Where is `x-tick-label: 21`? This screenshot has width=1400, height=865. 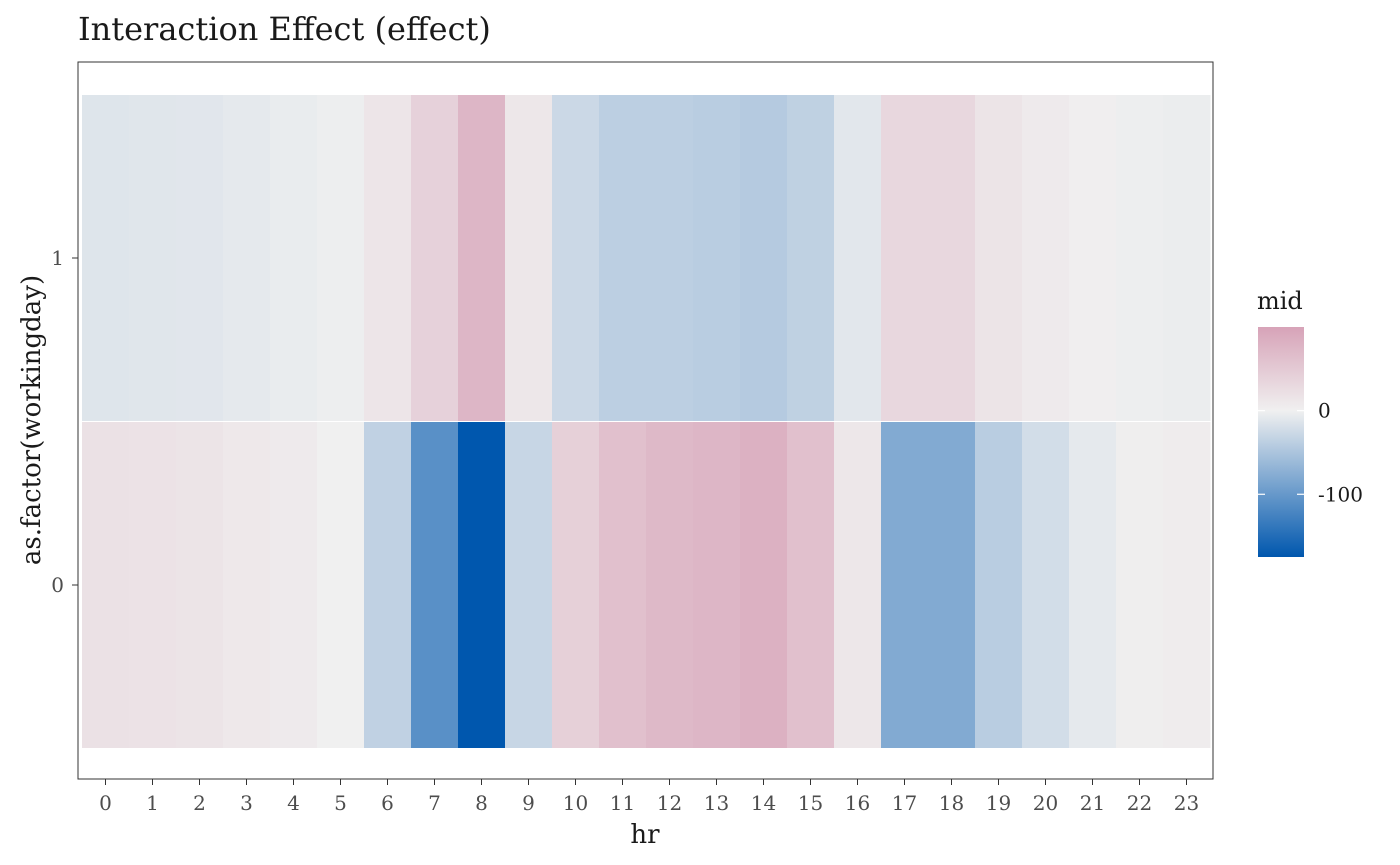
x-tick-label: 21 is located at coordinates (1092, 803).